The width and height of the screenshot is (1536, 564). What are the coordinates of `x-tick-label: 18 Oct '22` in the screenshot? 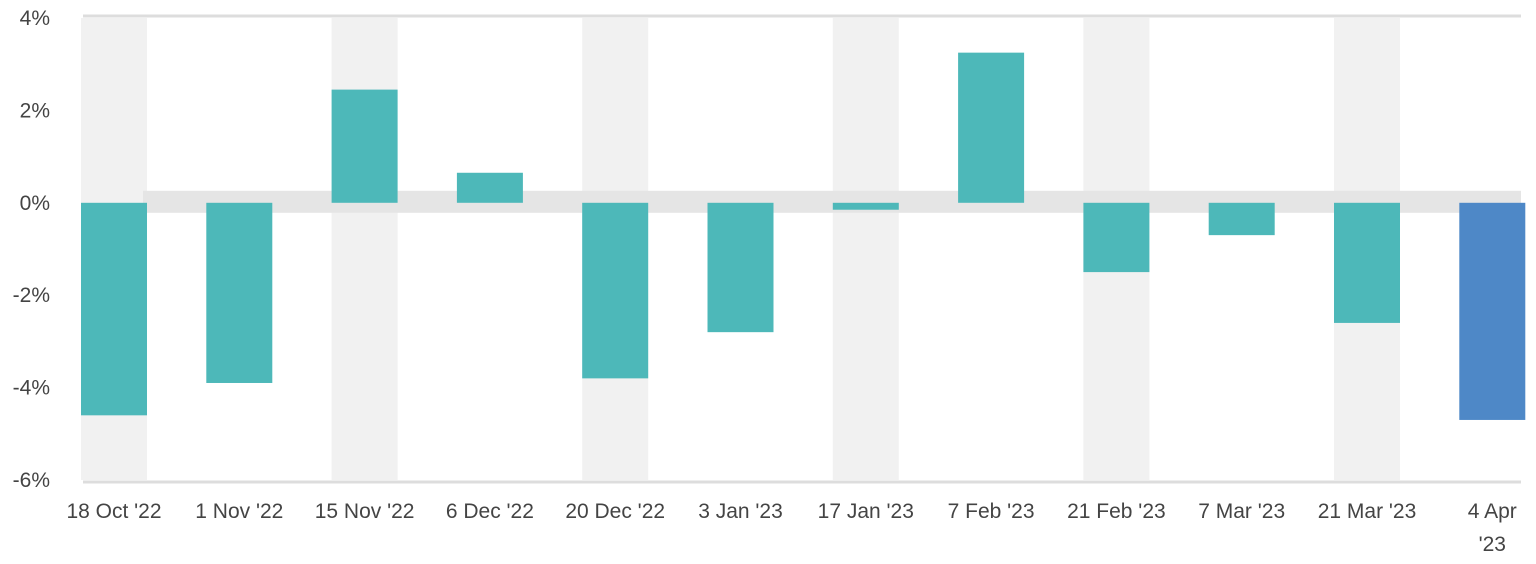 It's located at (113, 511).